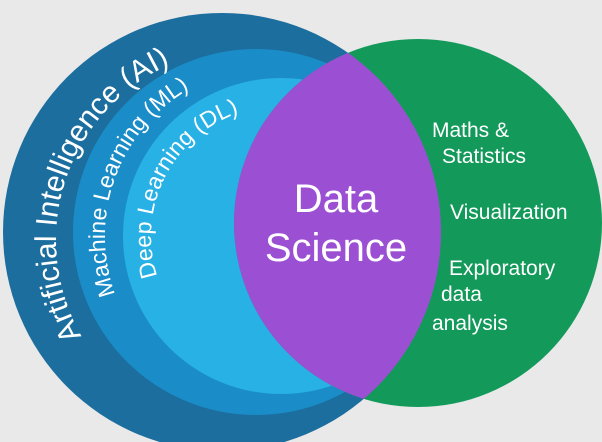 The width and height of the screenshot is (602, 442). What do you see at coordinates (336, 248) in the screenshot?
I see `overlap-label-line-2: Science` at bounding box center [336, 248].